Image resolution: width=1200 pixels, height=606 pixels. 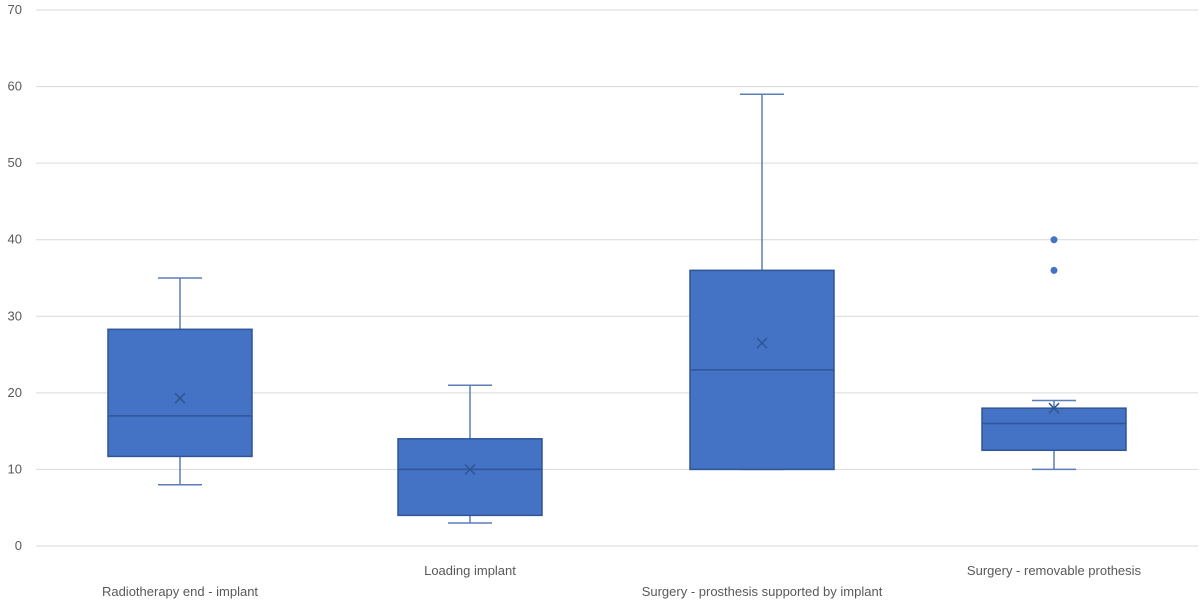 What do you see at coordinates (15, 277) in the screenshot?
I see `y-axis: 0 10 20 30 40 50 60 70` at bounding box center [15, 277].